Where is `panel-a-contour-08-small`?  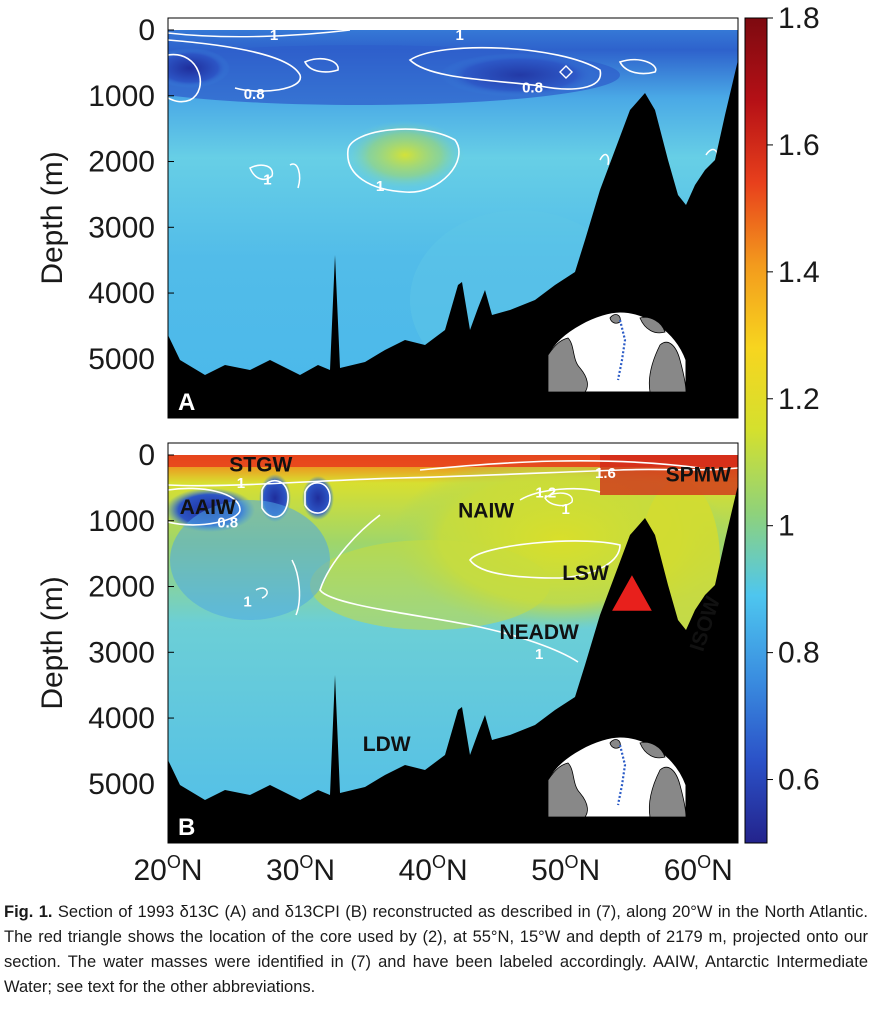
panel-a-contour-08-small is located at coordinates (566, 72).